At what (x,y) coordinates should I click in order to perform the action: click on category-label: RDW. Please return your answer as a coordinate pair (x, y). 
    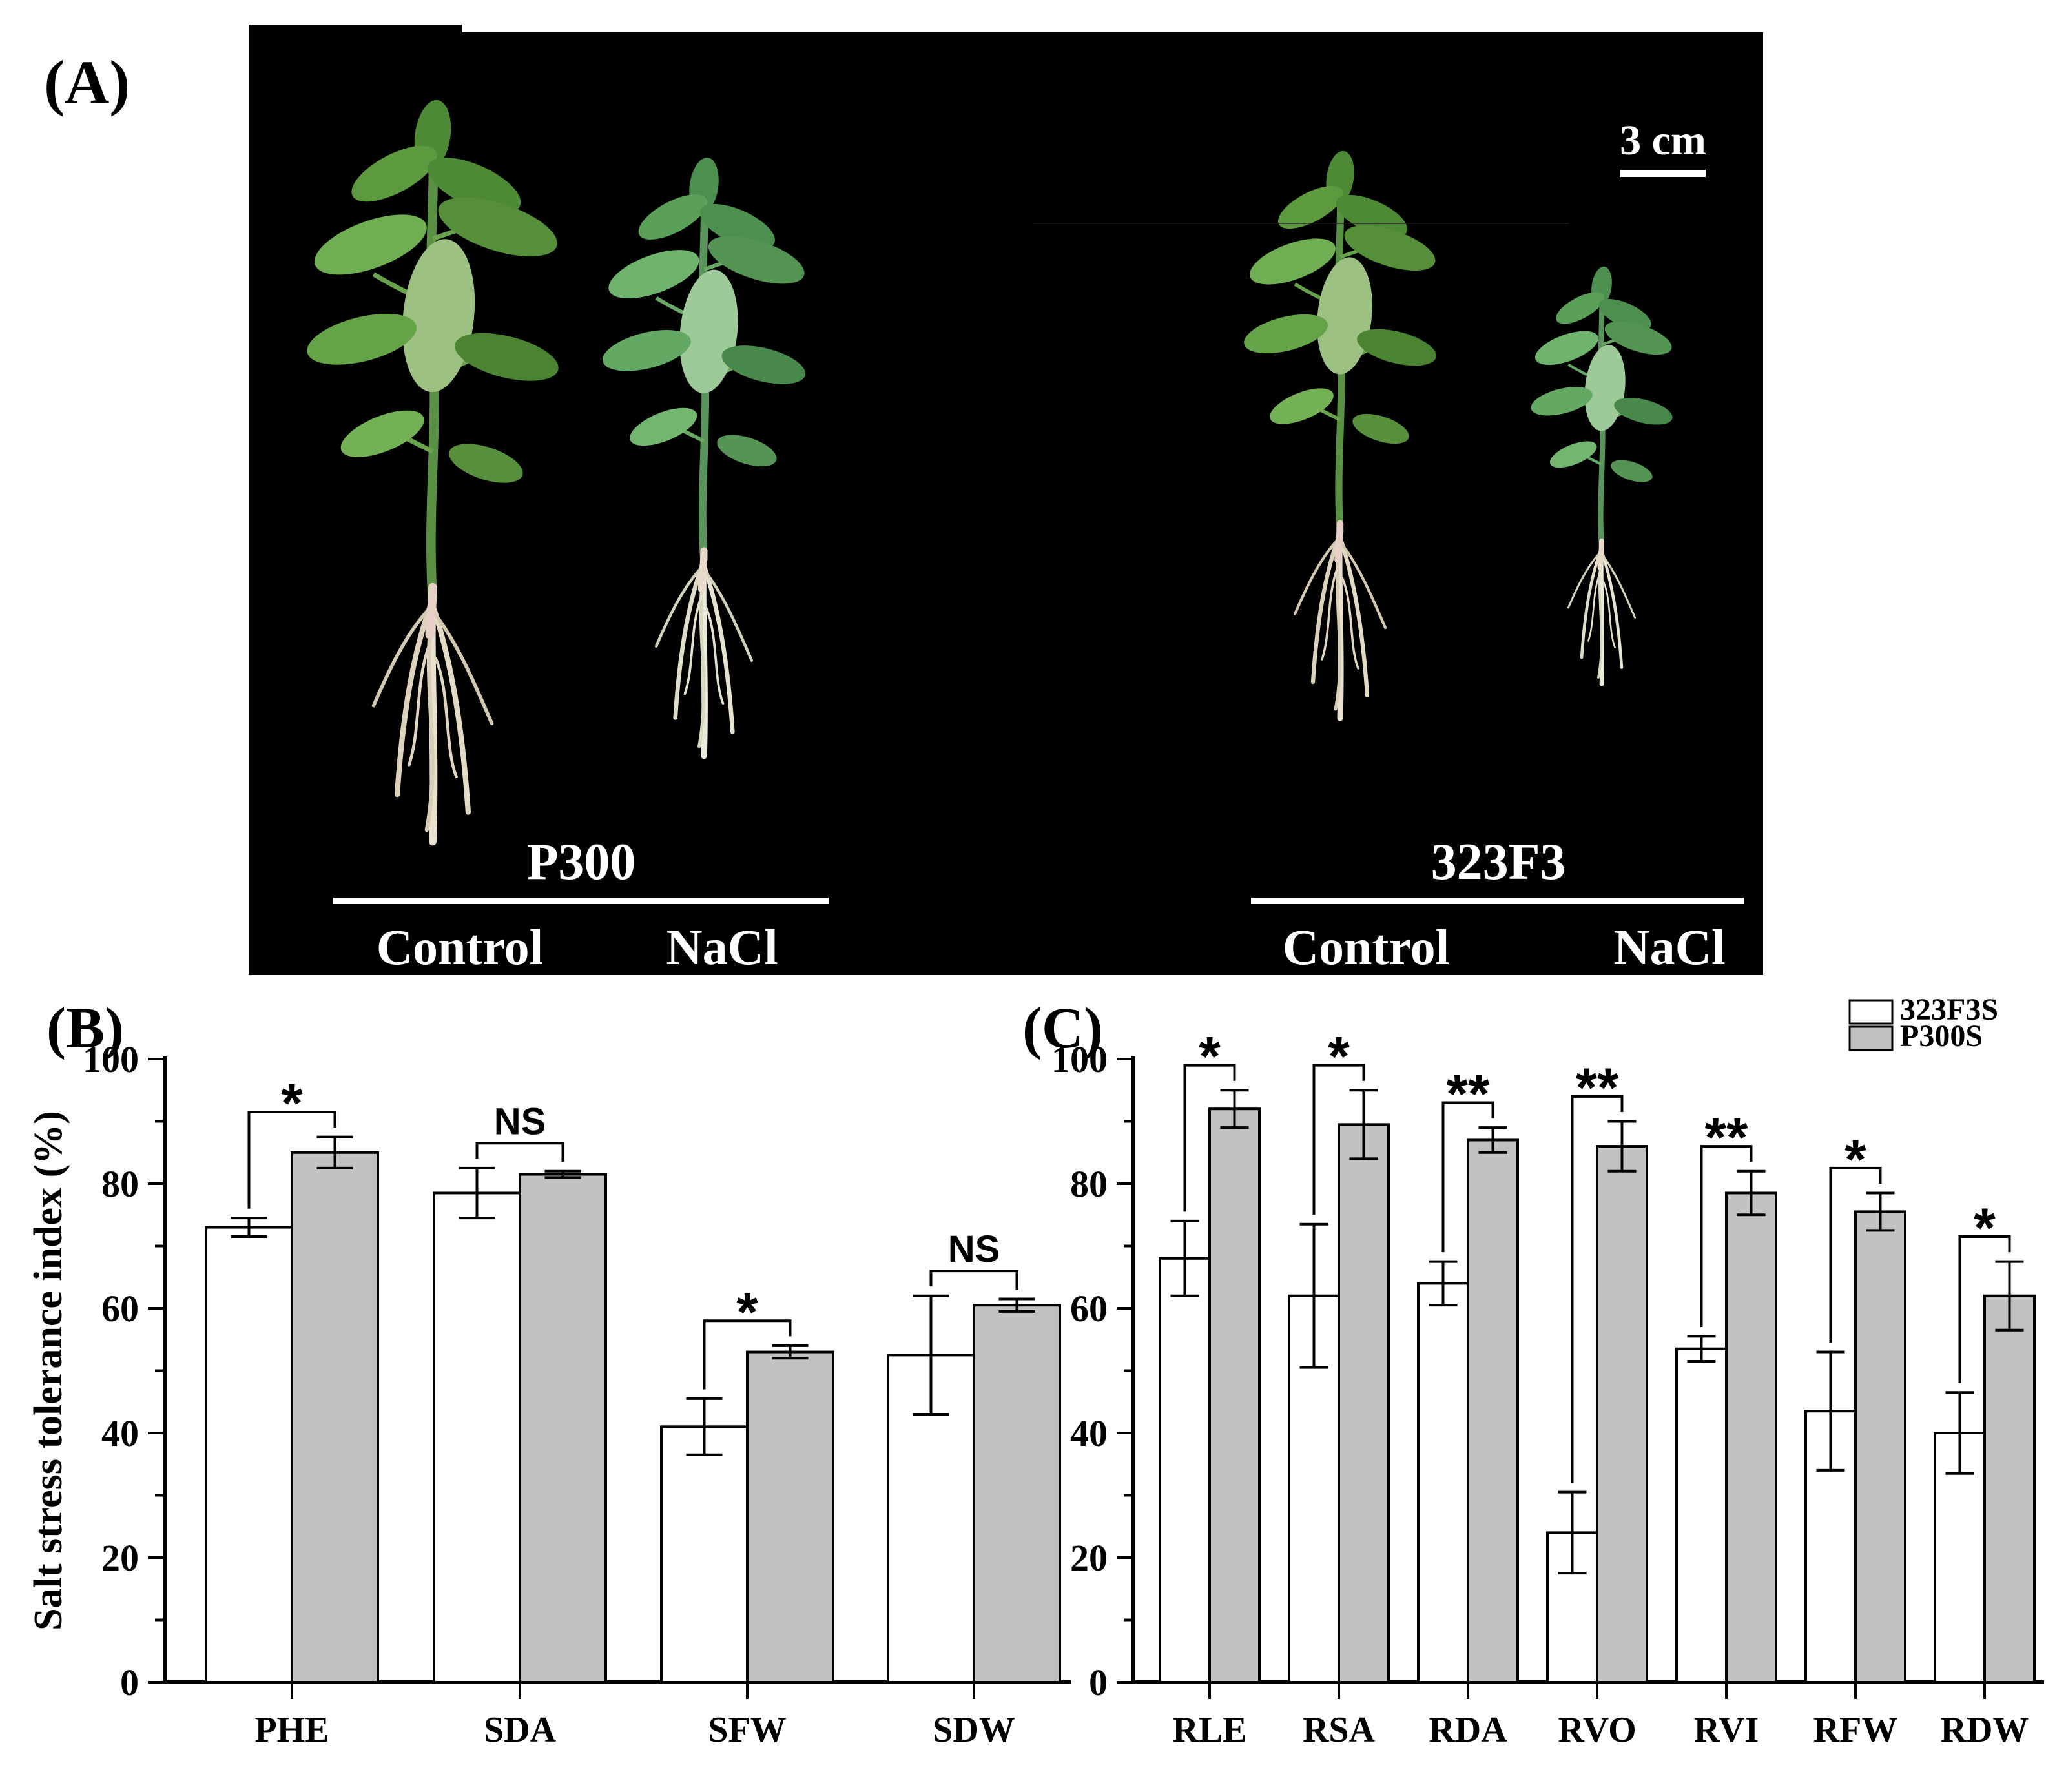
    Looking at the image, I should click on (1985, 1730).